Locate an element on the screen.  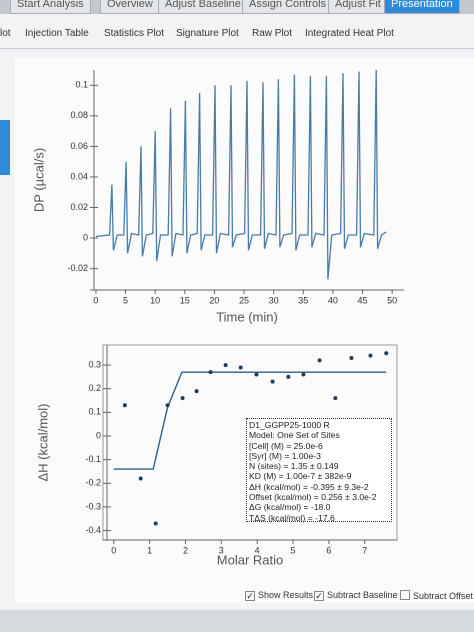
x-tick-label: 25 is located at coordinates (244, 300).